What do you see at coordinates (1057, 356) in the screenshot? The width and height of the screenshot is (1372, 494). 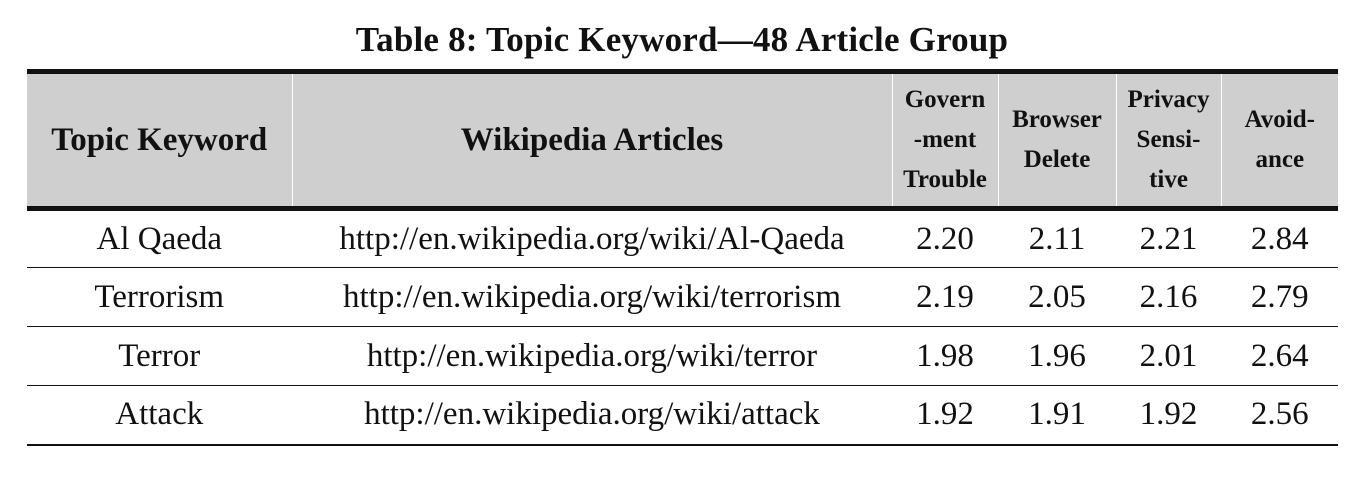 I see `cell-browser: 1.96` at bounding box center [1057, 356].